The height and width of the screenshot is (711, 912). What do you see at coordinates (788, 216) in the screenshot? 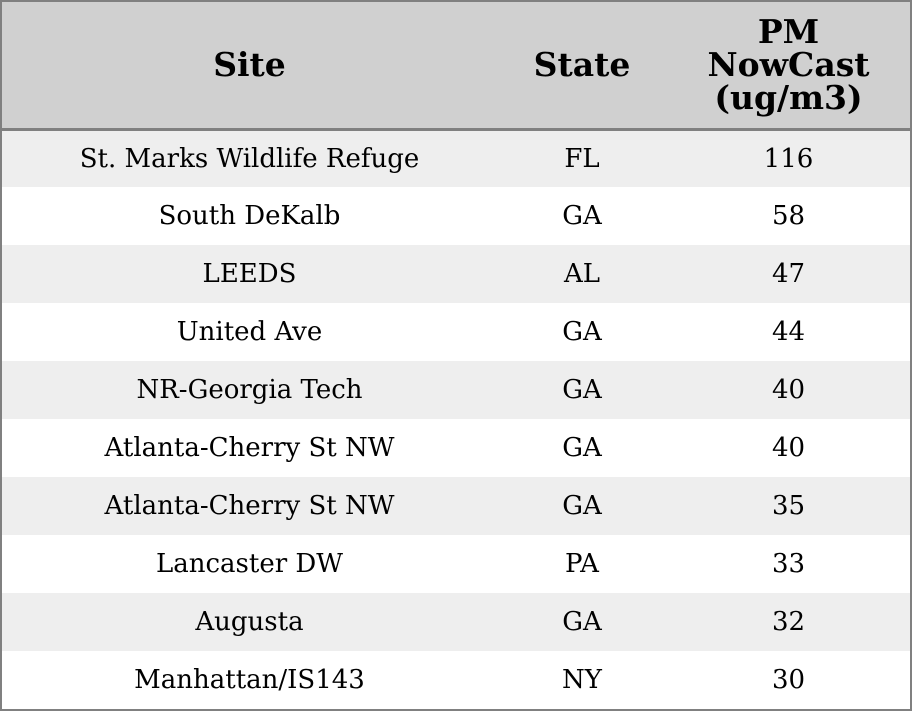
I see `pm-value-cell: 58` at bounding box center [788, 216].